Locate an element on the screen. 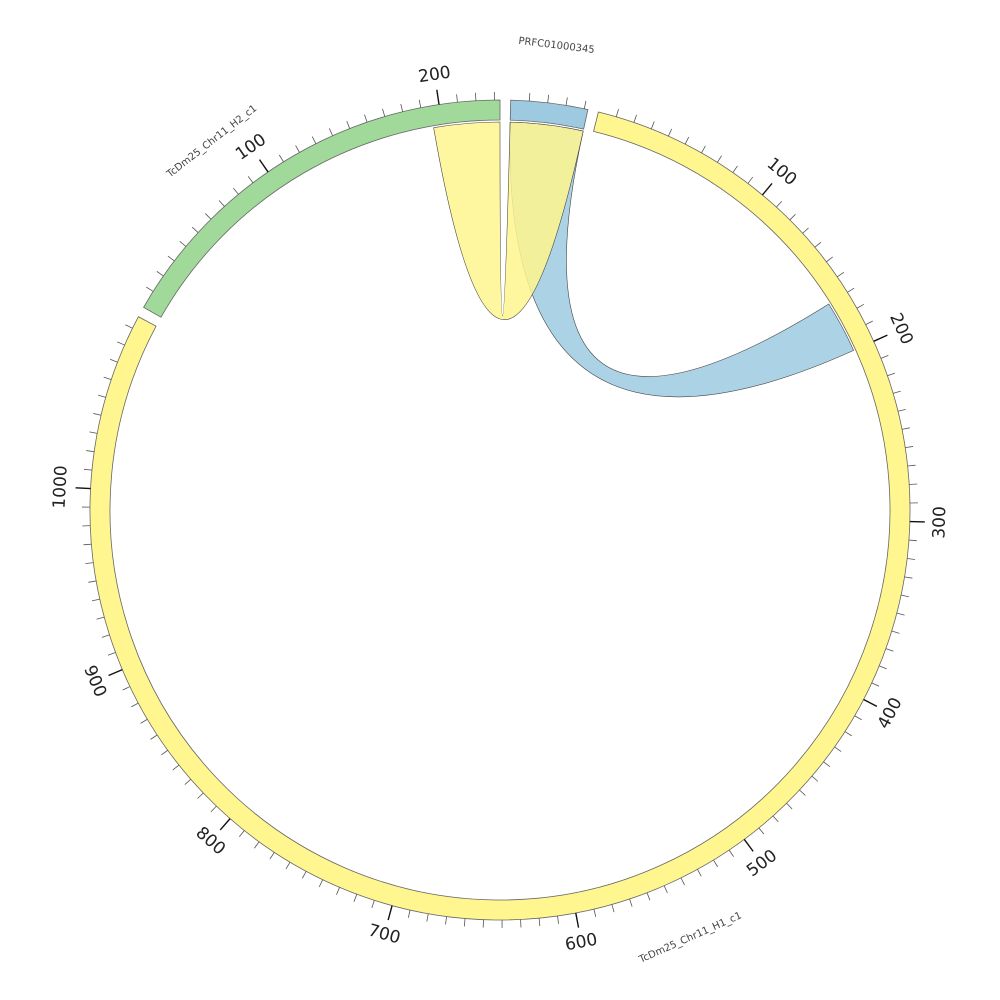 The height and width of the screenshot is (1000, 1000). tick-label: 400 is located at coordinates (890, 713).